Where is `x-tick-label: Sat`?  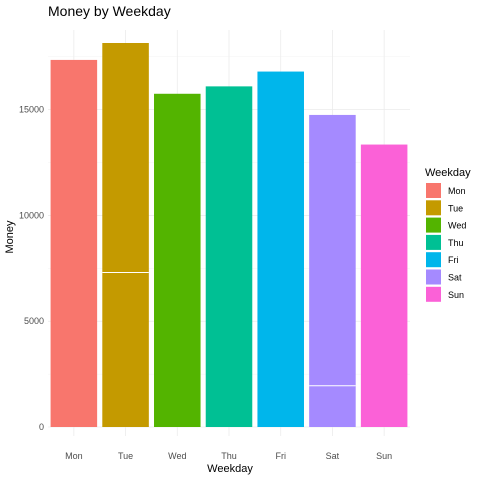 x-tick-label: Sat is located at coordinates (333, 456).